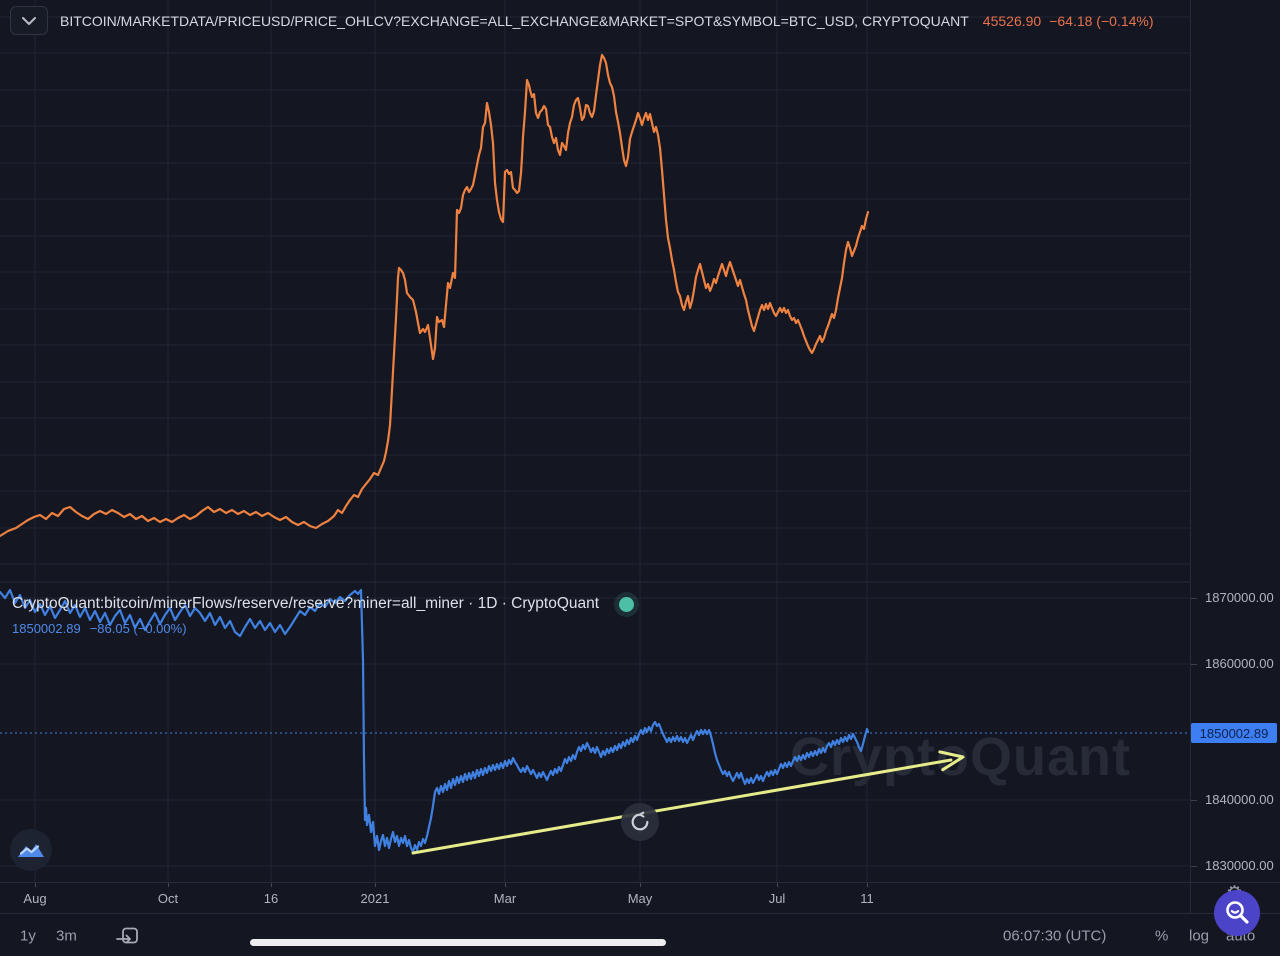 This screenshot has height=956, width=1280. What do you see at coordinates (46, 628) in the screenshot?
I see `indicator-value: 1850002.89` at bounding box center [46, 628].